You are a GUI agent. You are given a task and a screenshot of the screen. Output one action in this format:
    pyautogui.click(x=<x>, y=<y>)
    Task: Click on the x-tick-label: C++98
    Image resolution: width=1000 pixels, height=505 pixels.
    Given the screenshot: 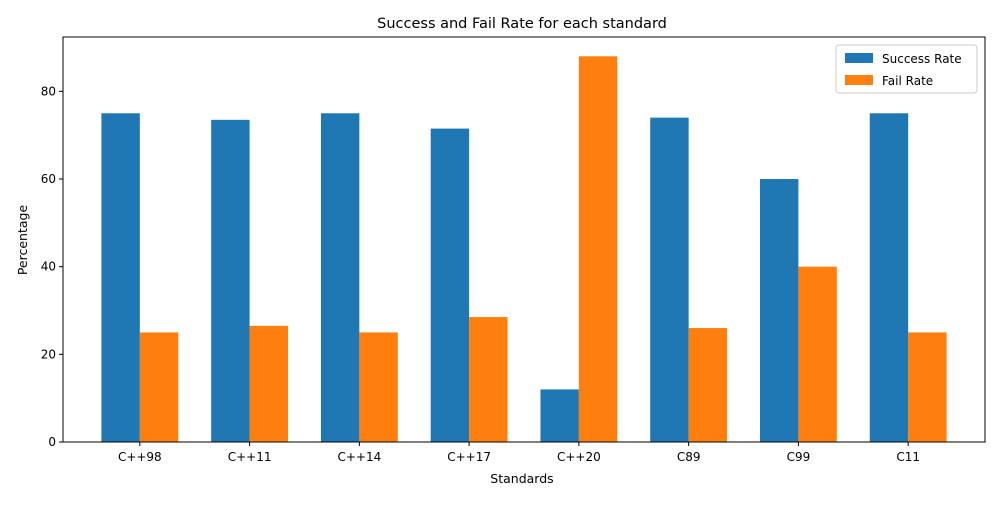 What is the action you would take?
    pyautogui.click(x=140, y=457)
    